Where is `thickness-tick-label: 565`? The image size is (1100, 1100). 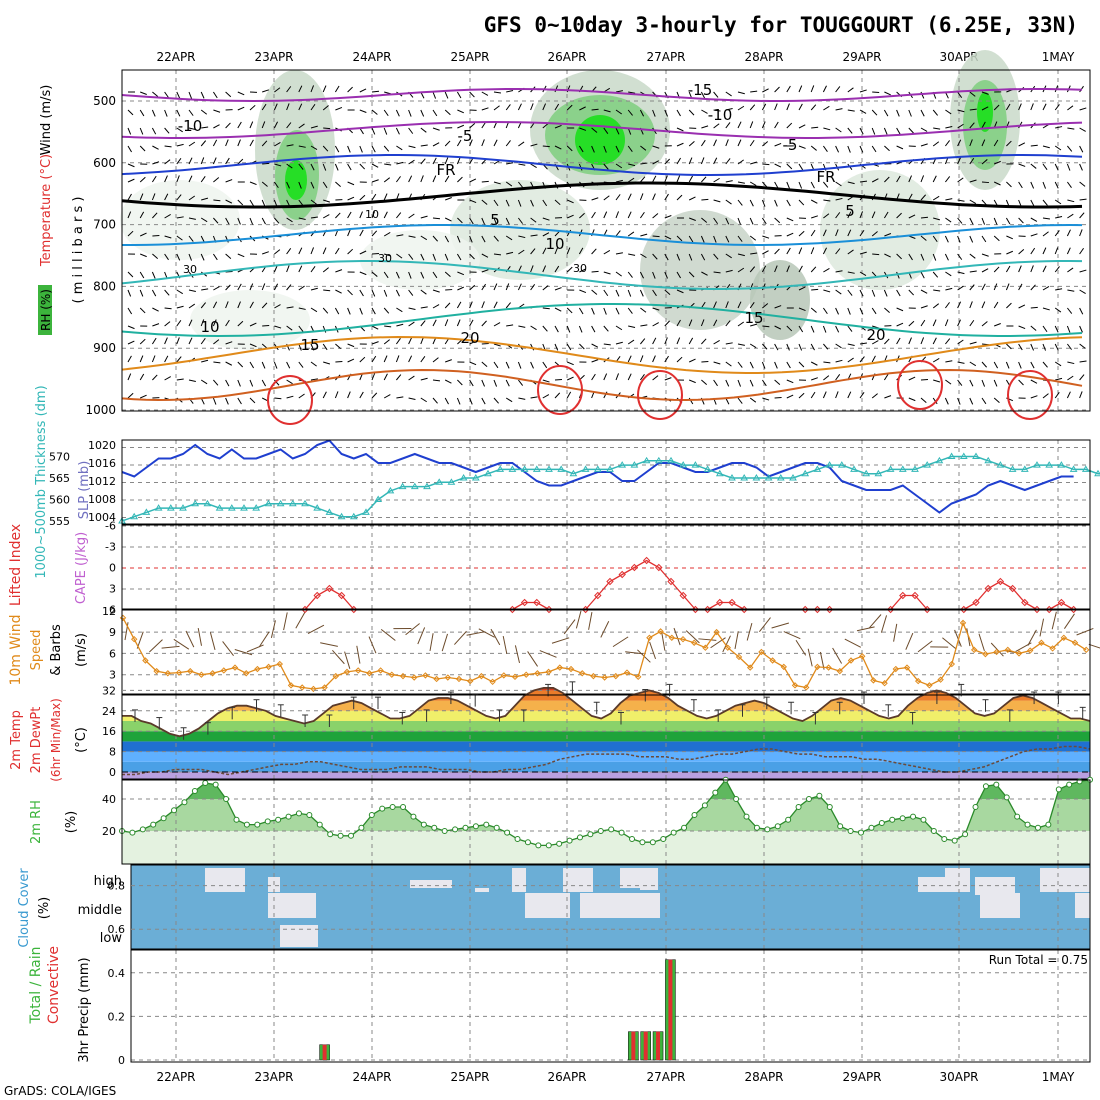
thickness-tick-label: 565 is located at coordinates (59, 478).